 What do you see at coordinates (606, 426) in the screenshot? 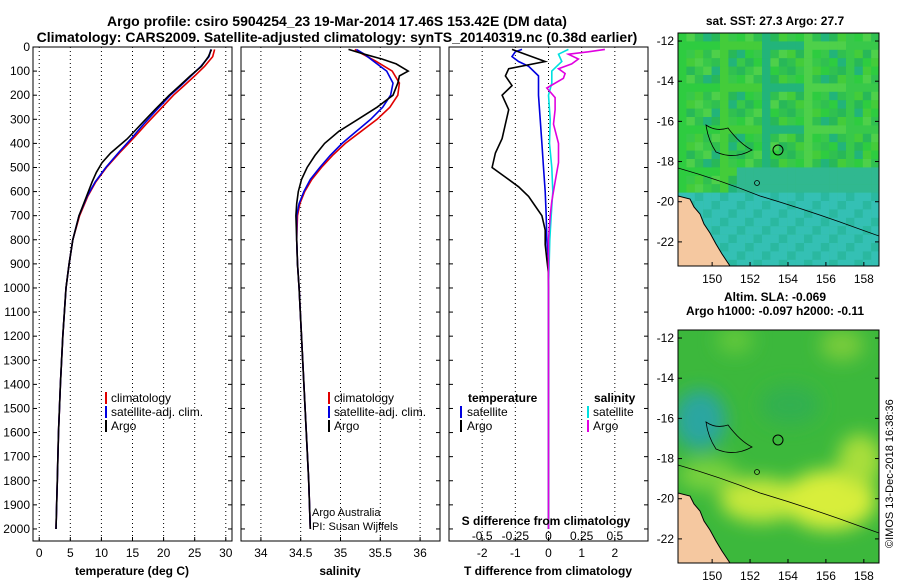
I see `legend-s-argo-label: Argo` at bounding box center [606, 426].